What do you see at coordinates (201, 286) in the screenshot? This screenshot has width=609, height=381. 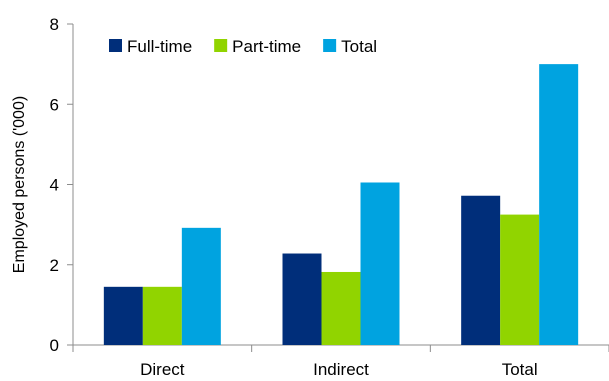 I see `bar-total-direct` at bounding box center [201, 286].